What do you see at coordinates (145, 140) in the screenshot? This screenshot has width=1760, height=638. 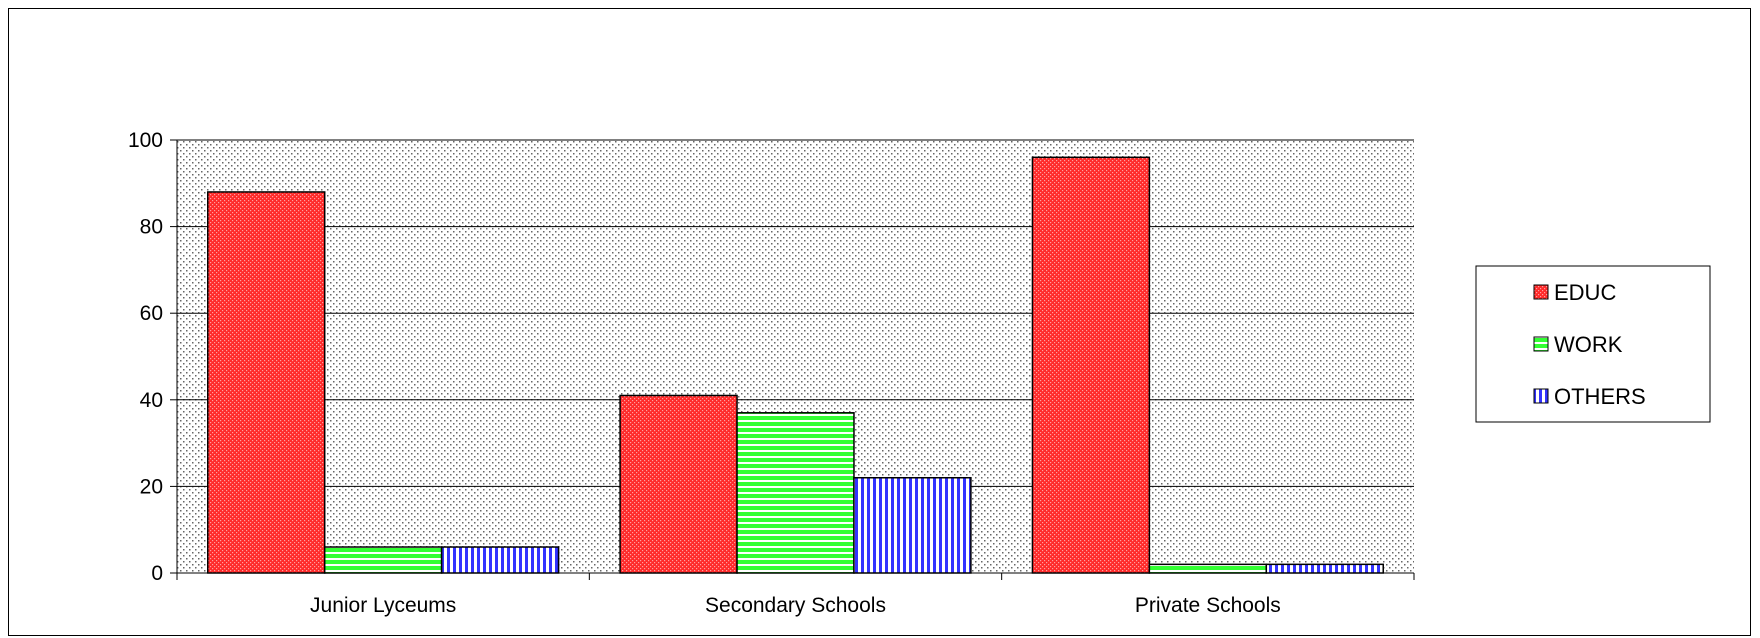 I see `y-tick-label: 100` at bounding box center [145, 140].